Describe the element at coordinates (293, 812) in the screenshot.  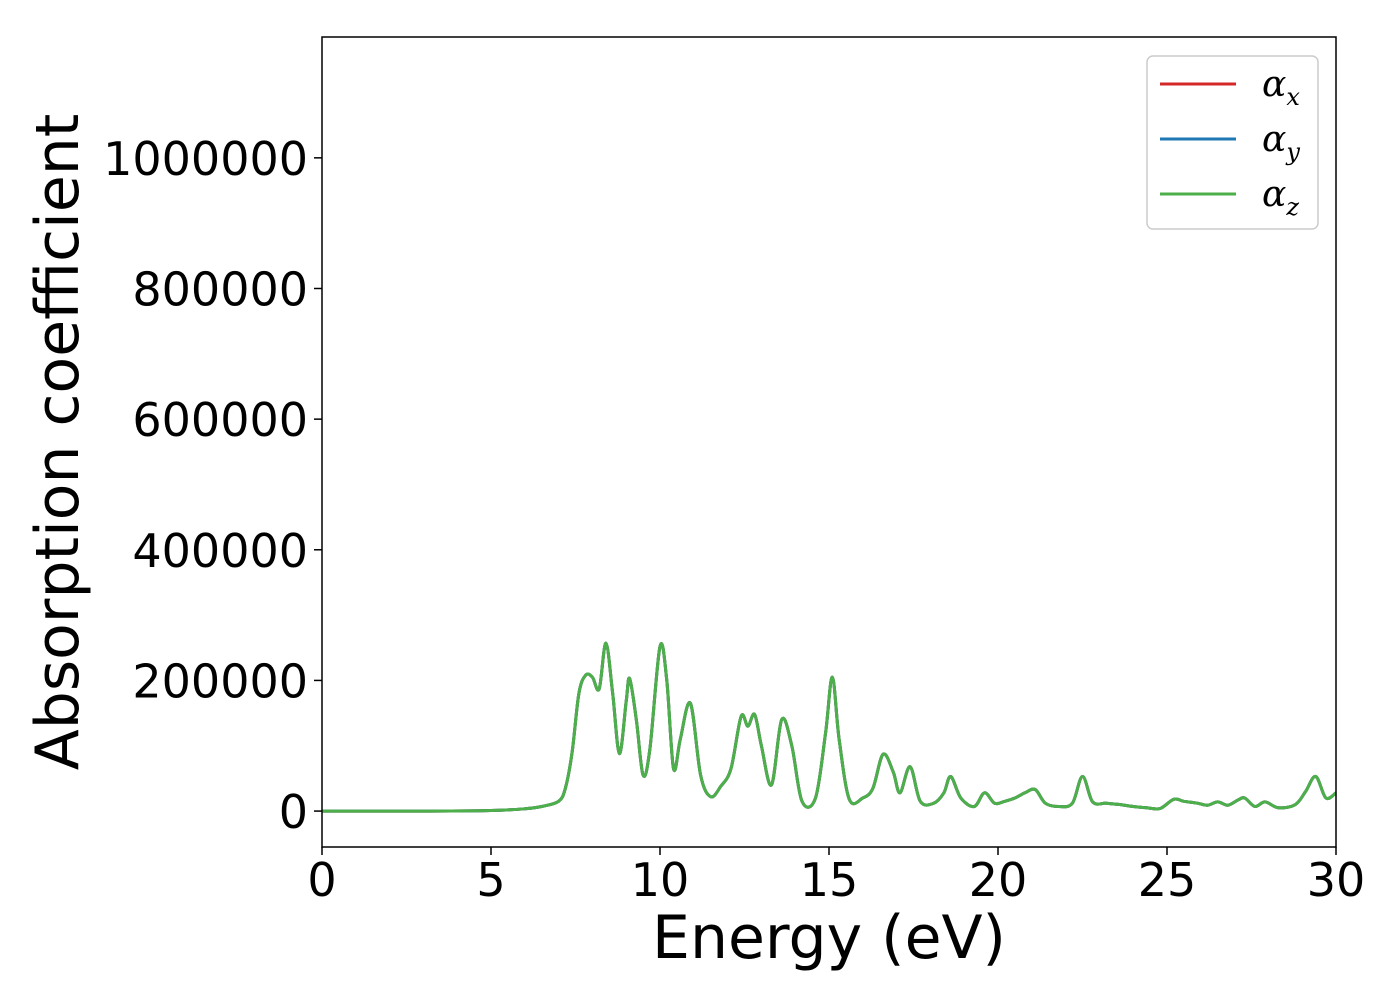
I see `y-tick-label: 0` at that location.